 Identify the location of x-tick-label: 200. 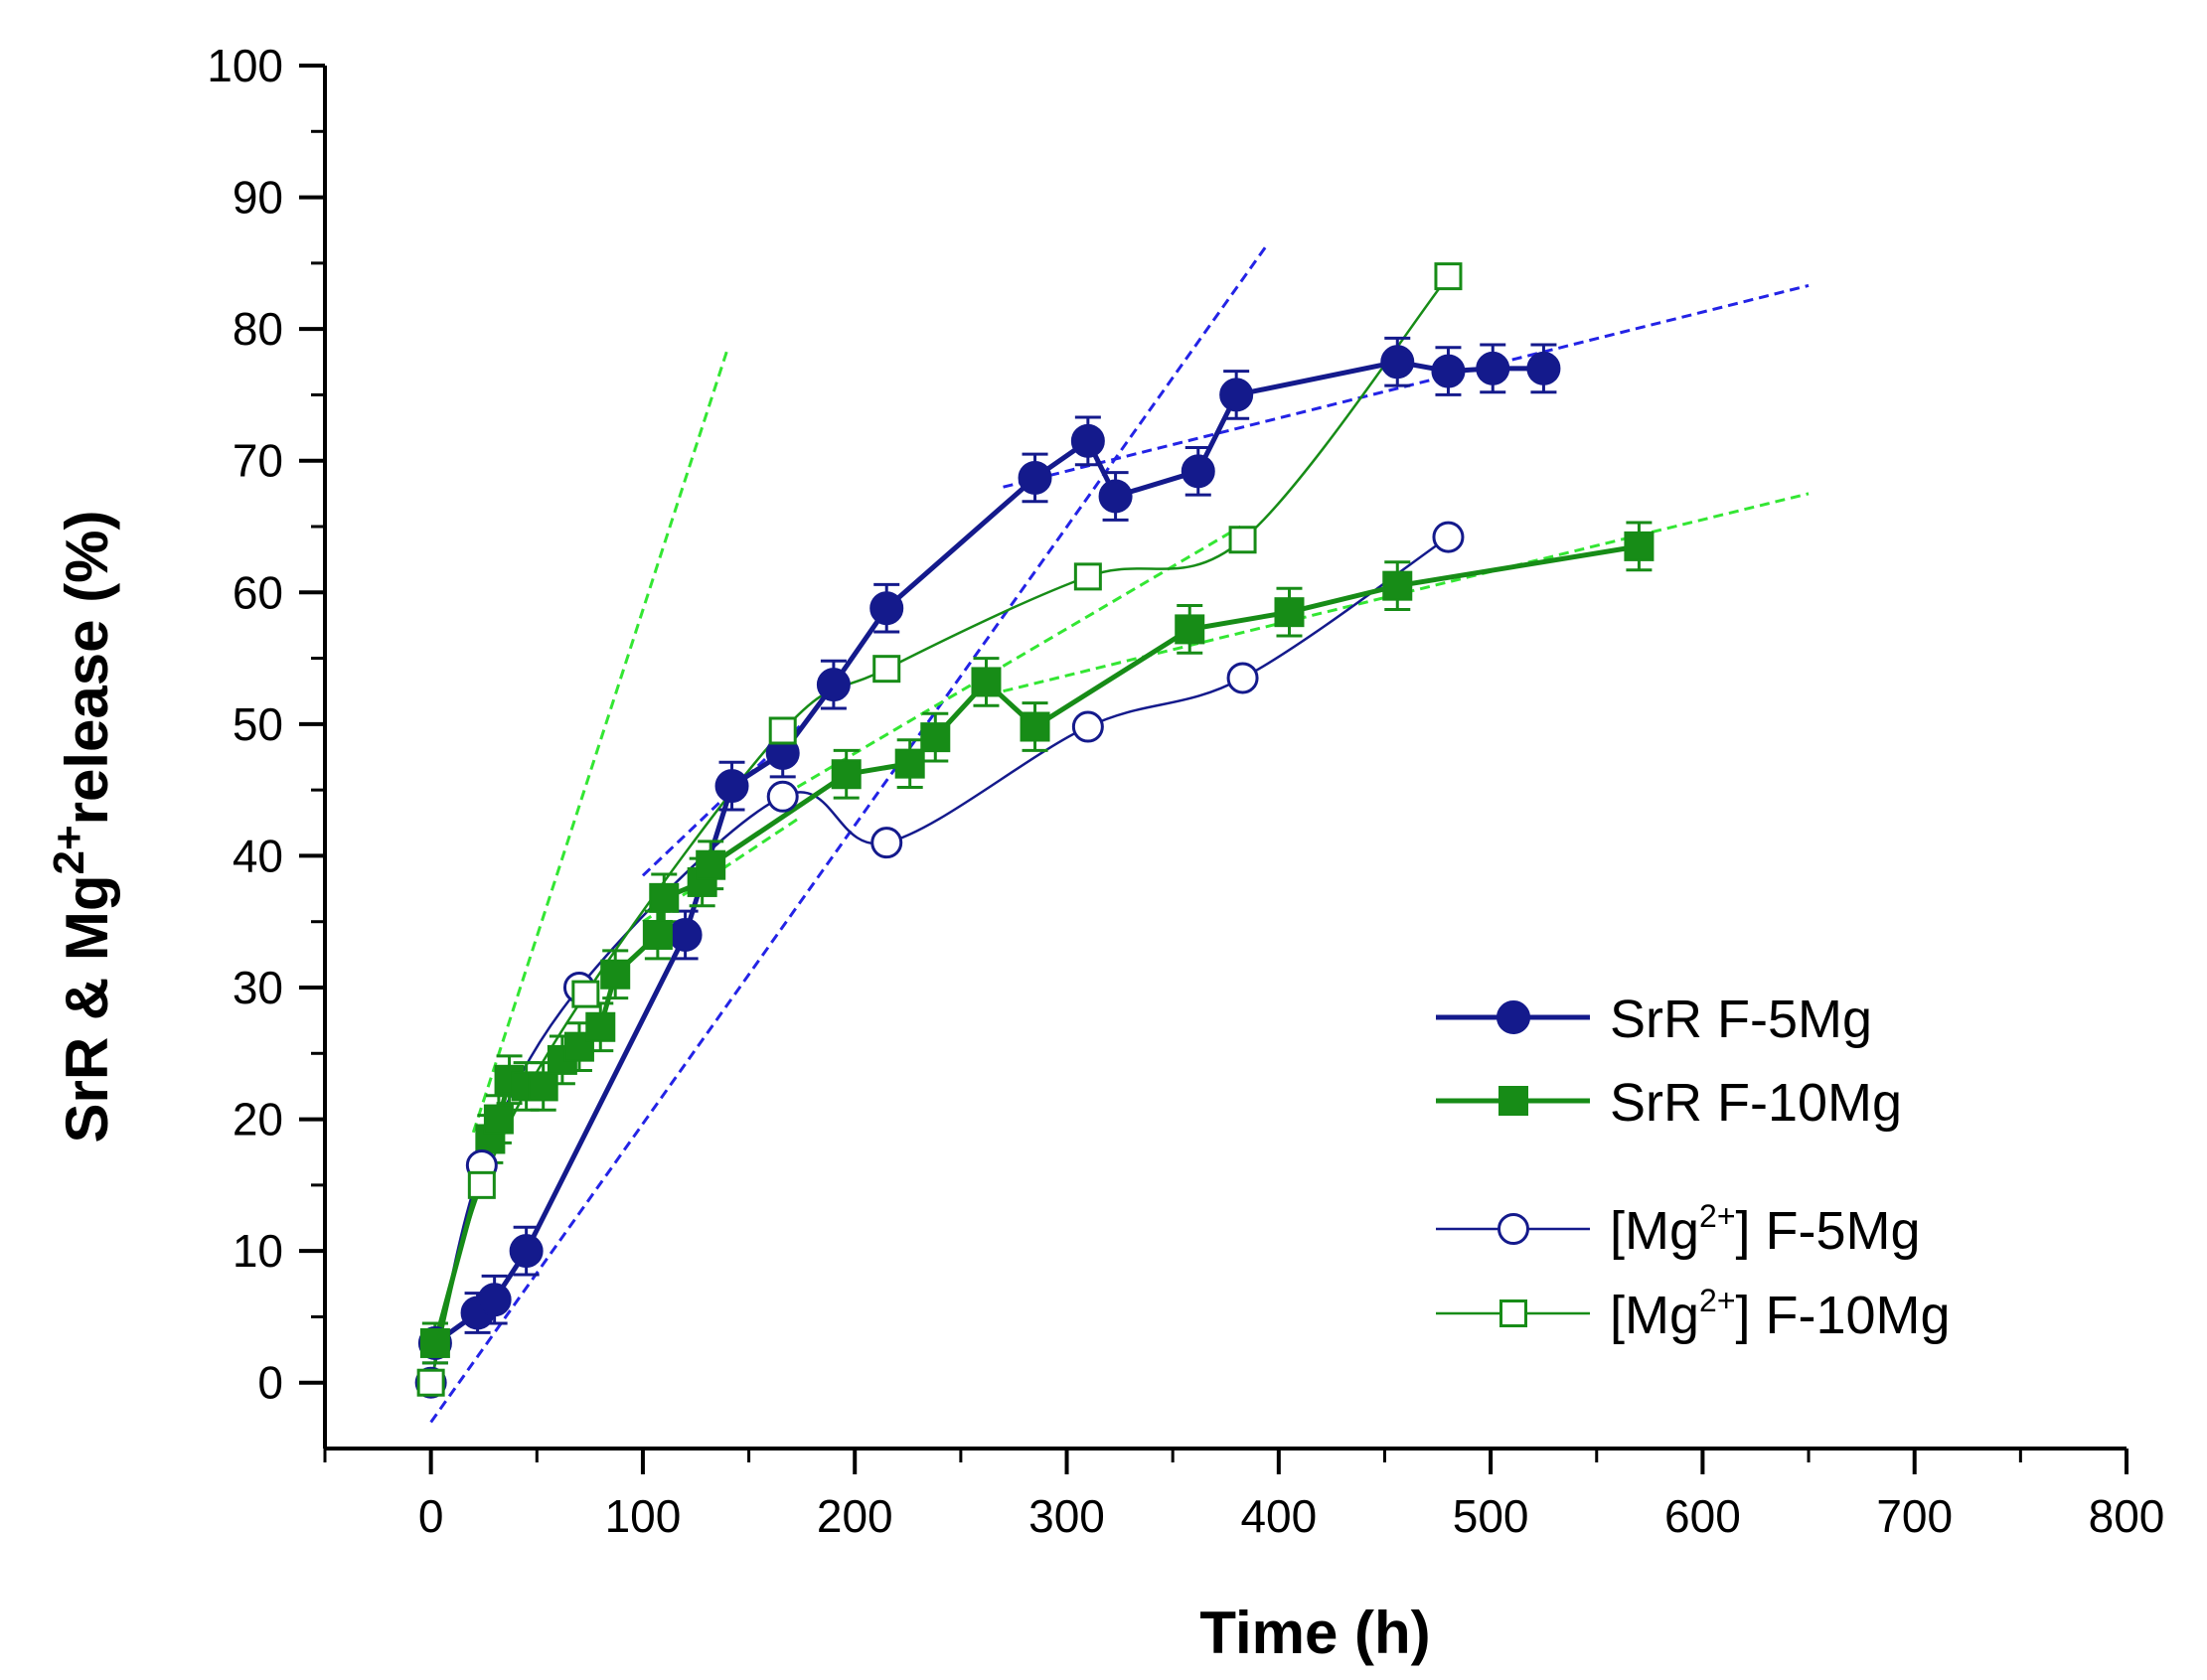
(855, 1516).